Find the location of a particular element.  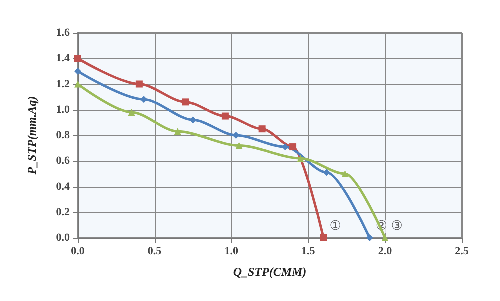

y-tick-label: 0.0 is located at coordinates (63, 238).